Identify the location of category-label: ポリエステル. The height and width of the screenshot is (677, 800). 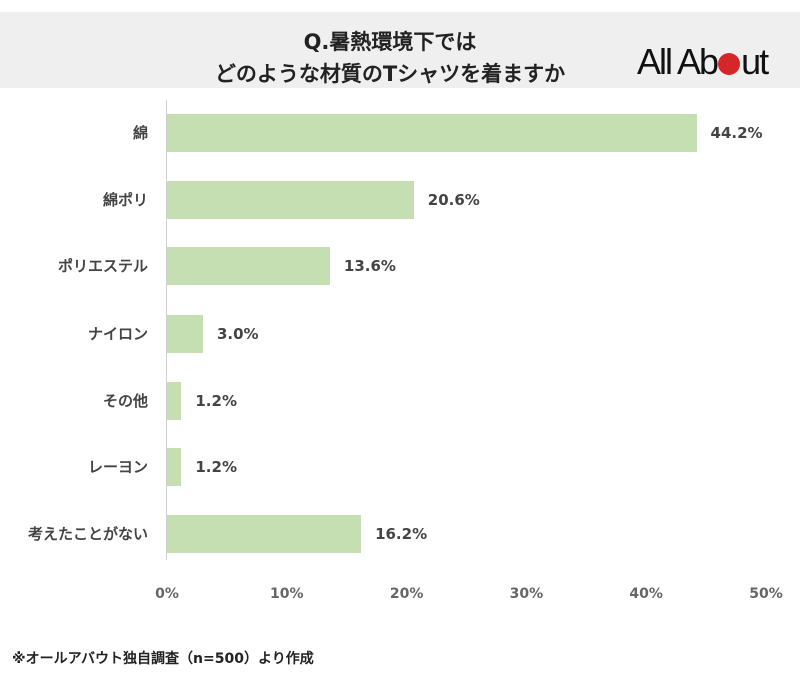
(102, 266).